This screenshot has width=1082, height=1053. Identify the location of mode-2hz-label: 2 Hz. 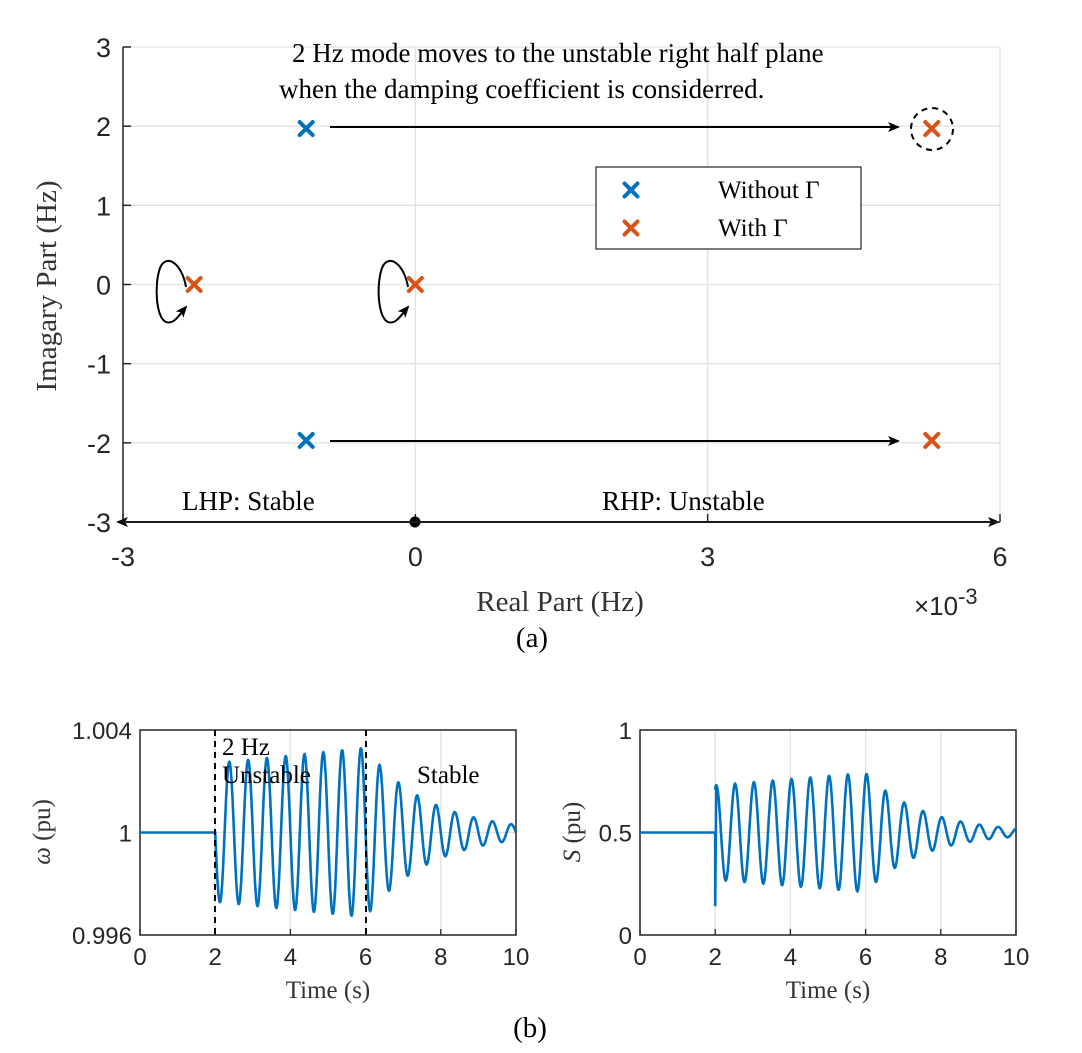
(246, 747).